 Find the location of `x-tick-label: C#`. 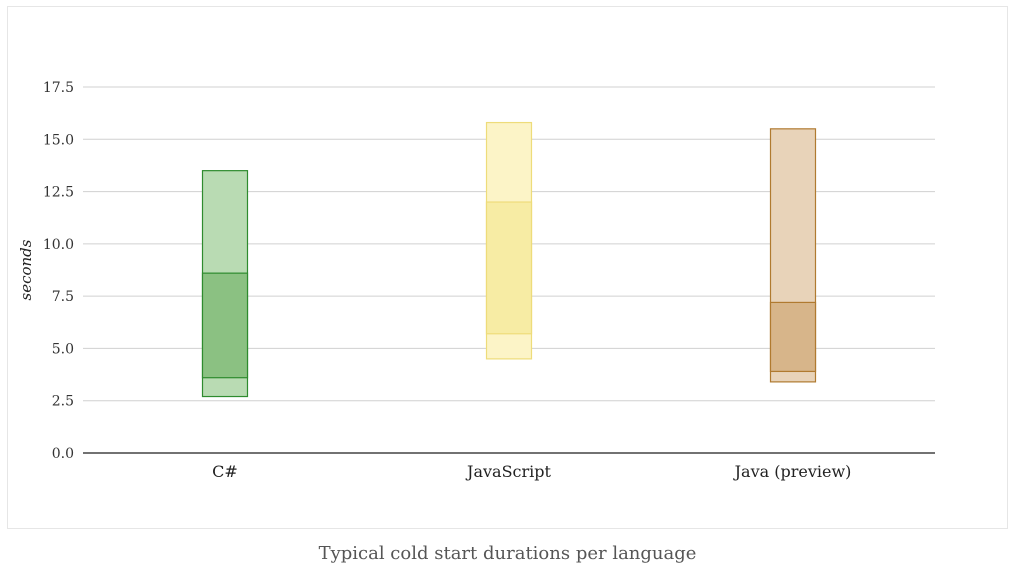

x-tick-label: C# is located at coordinates (225, 471).